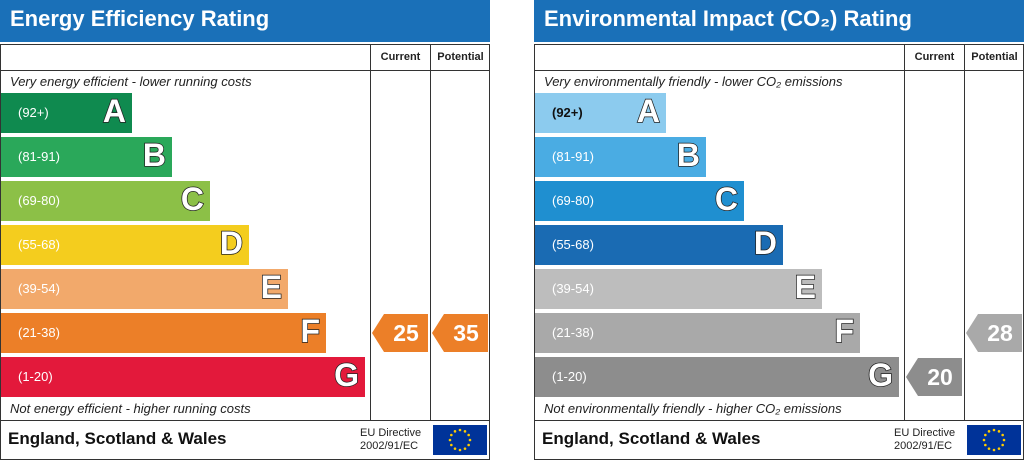 The height and width of the screenshot is (460, 1024). I want to click on band-range-label: (1-20), so click(569, 376).